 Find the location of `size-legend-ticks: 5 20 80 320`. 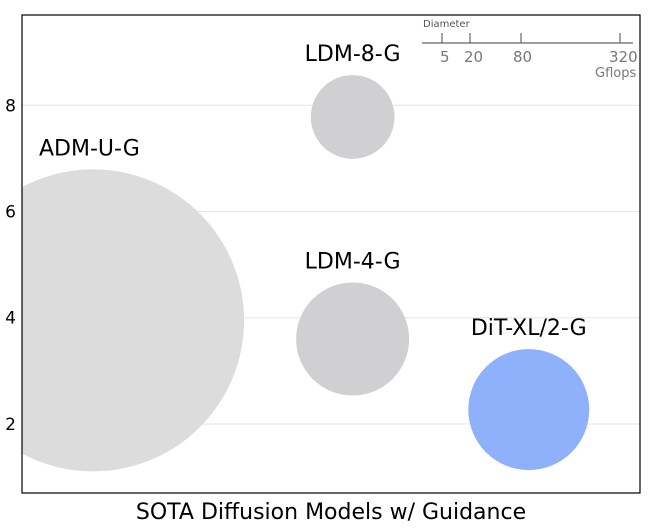

size-legend-ticks: 5 20 80 320 is located at coordinates (539, 49).